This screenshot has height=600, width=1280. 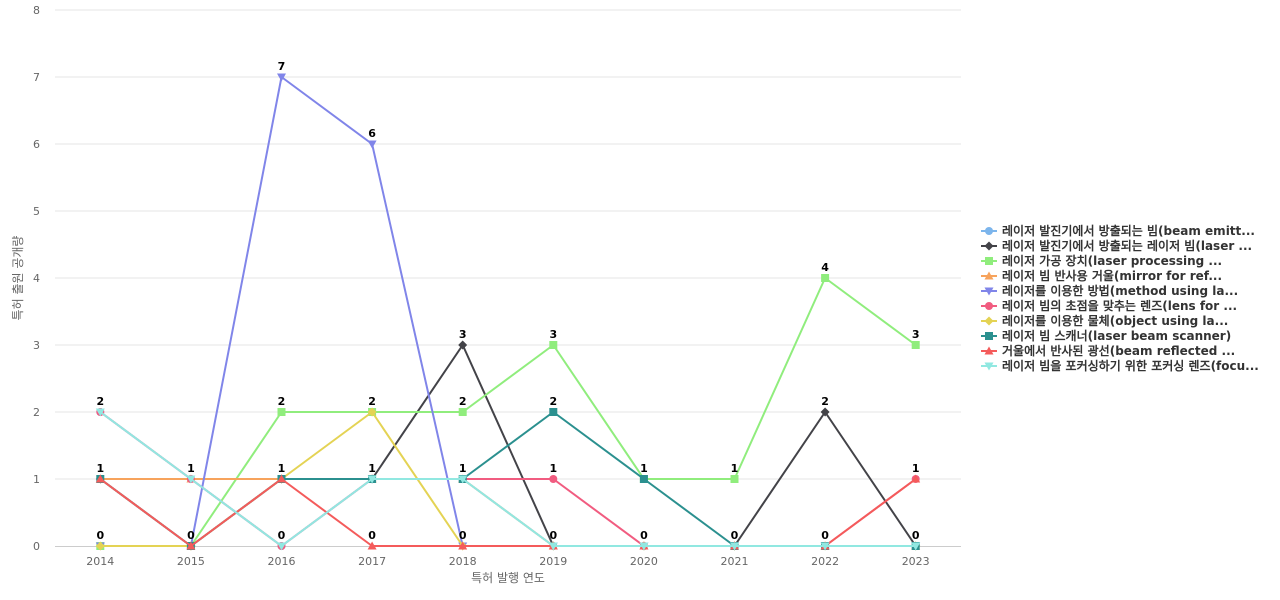 What do you see at coordinates (281, 478) in the screenshot?
I see `series-9-point-2016` at bounding box center [281, 478].